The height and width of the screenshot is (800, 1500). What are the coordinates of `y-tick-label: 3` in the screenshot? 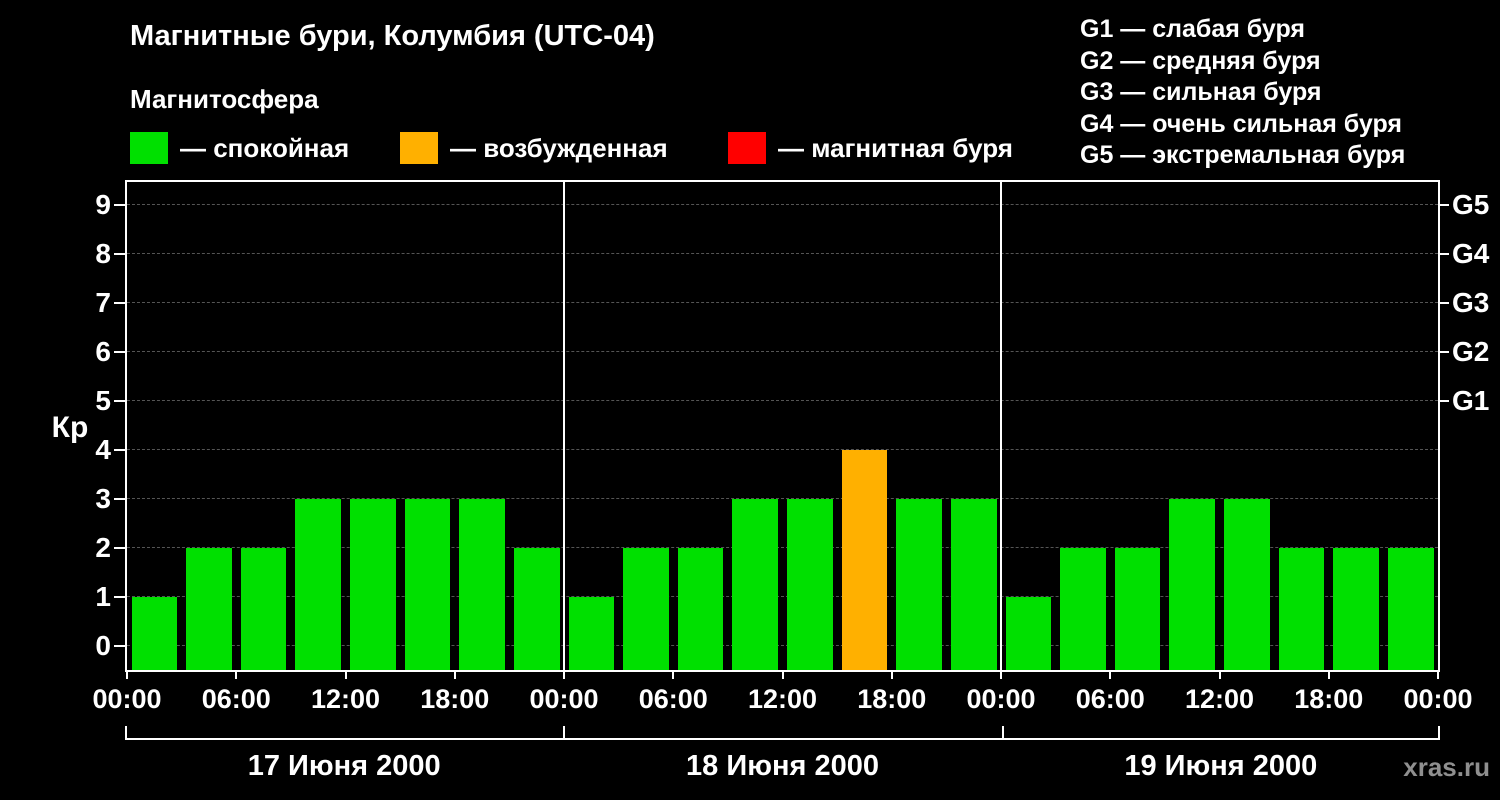 It's located at (103, 498).